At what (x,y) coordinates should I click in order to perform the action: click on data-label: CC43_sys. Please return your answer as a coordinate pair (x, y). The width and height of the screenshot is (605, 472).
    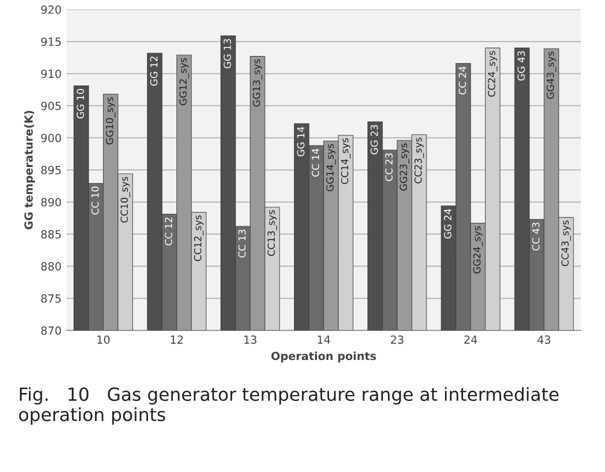
    Looking at the image, I should click on (566, 243).